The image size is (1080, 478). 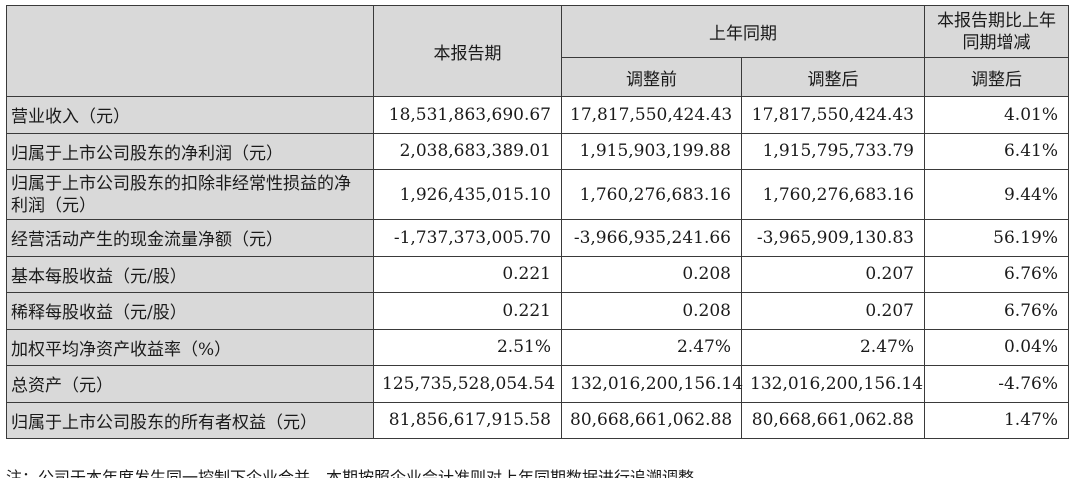 What do you see at coordinates (996, 420) in the screenshot?
I see `cell-change: 1.47%` at bounding box center [996, 420].